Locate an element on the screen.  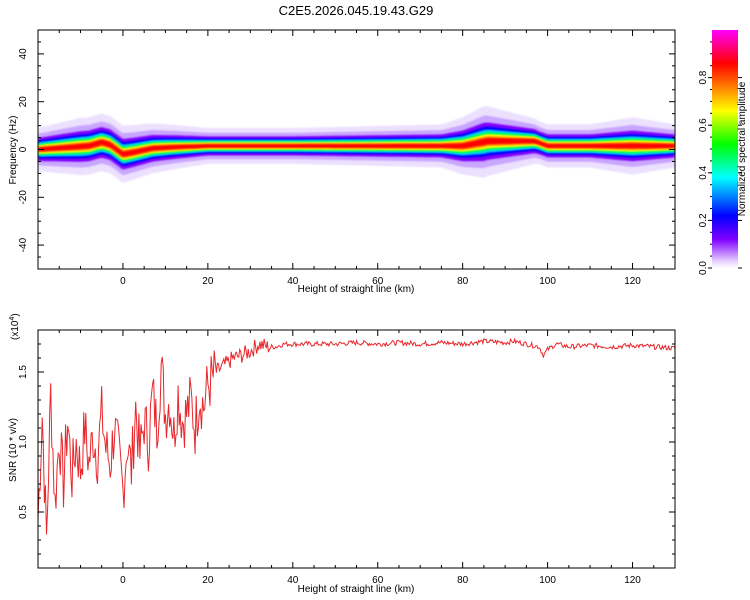
y-tick-label: -20 is located at coordinates (23, 197).